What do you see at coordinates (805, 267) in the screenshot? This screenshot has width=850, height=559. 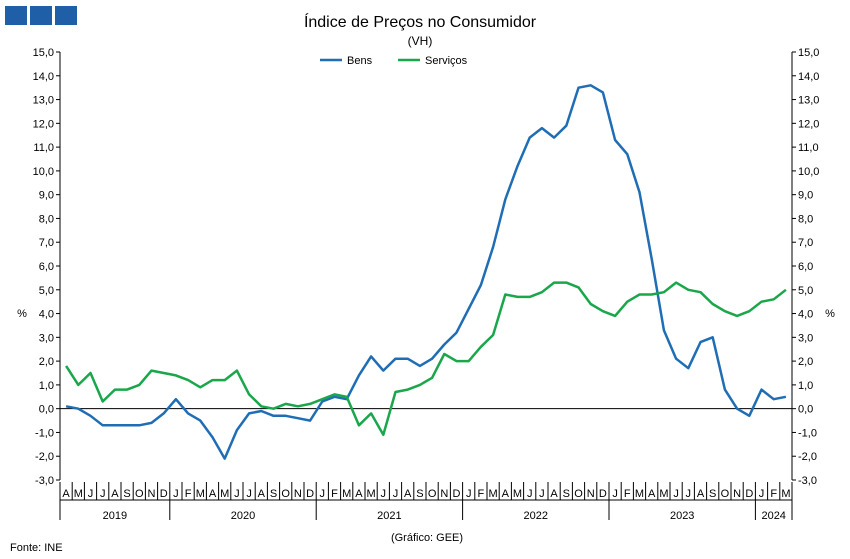 I see `y-tick-label-right: 6,0` at bounding box center [805, 267].